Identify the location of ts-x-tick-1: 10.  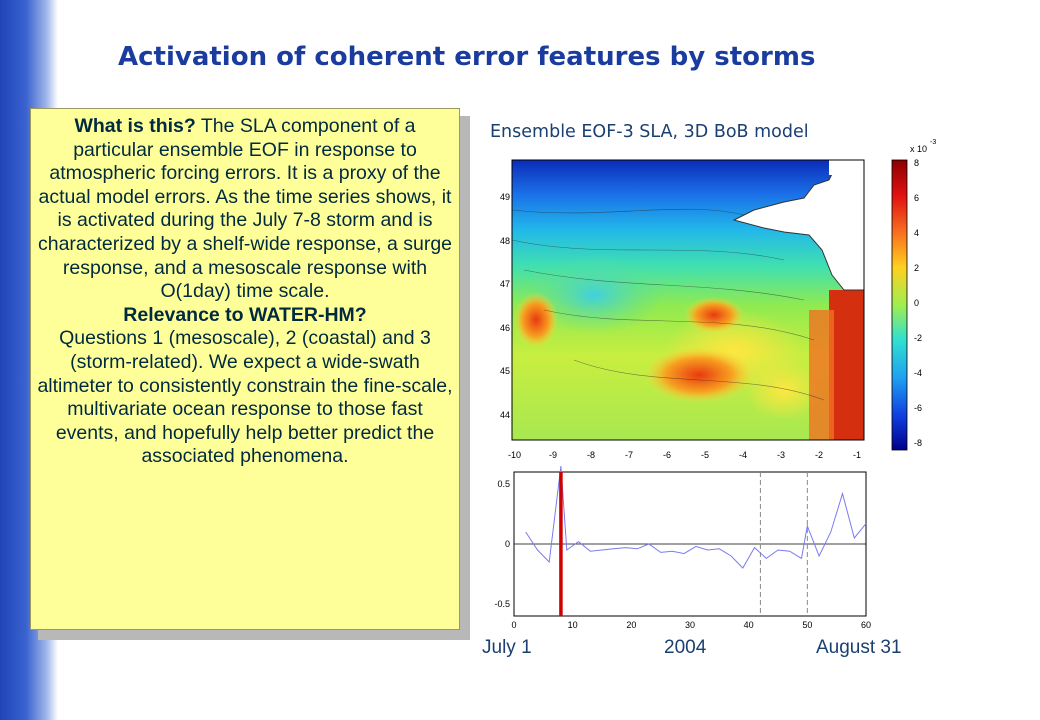
(573, 625).